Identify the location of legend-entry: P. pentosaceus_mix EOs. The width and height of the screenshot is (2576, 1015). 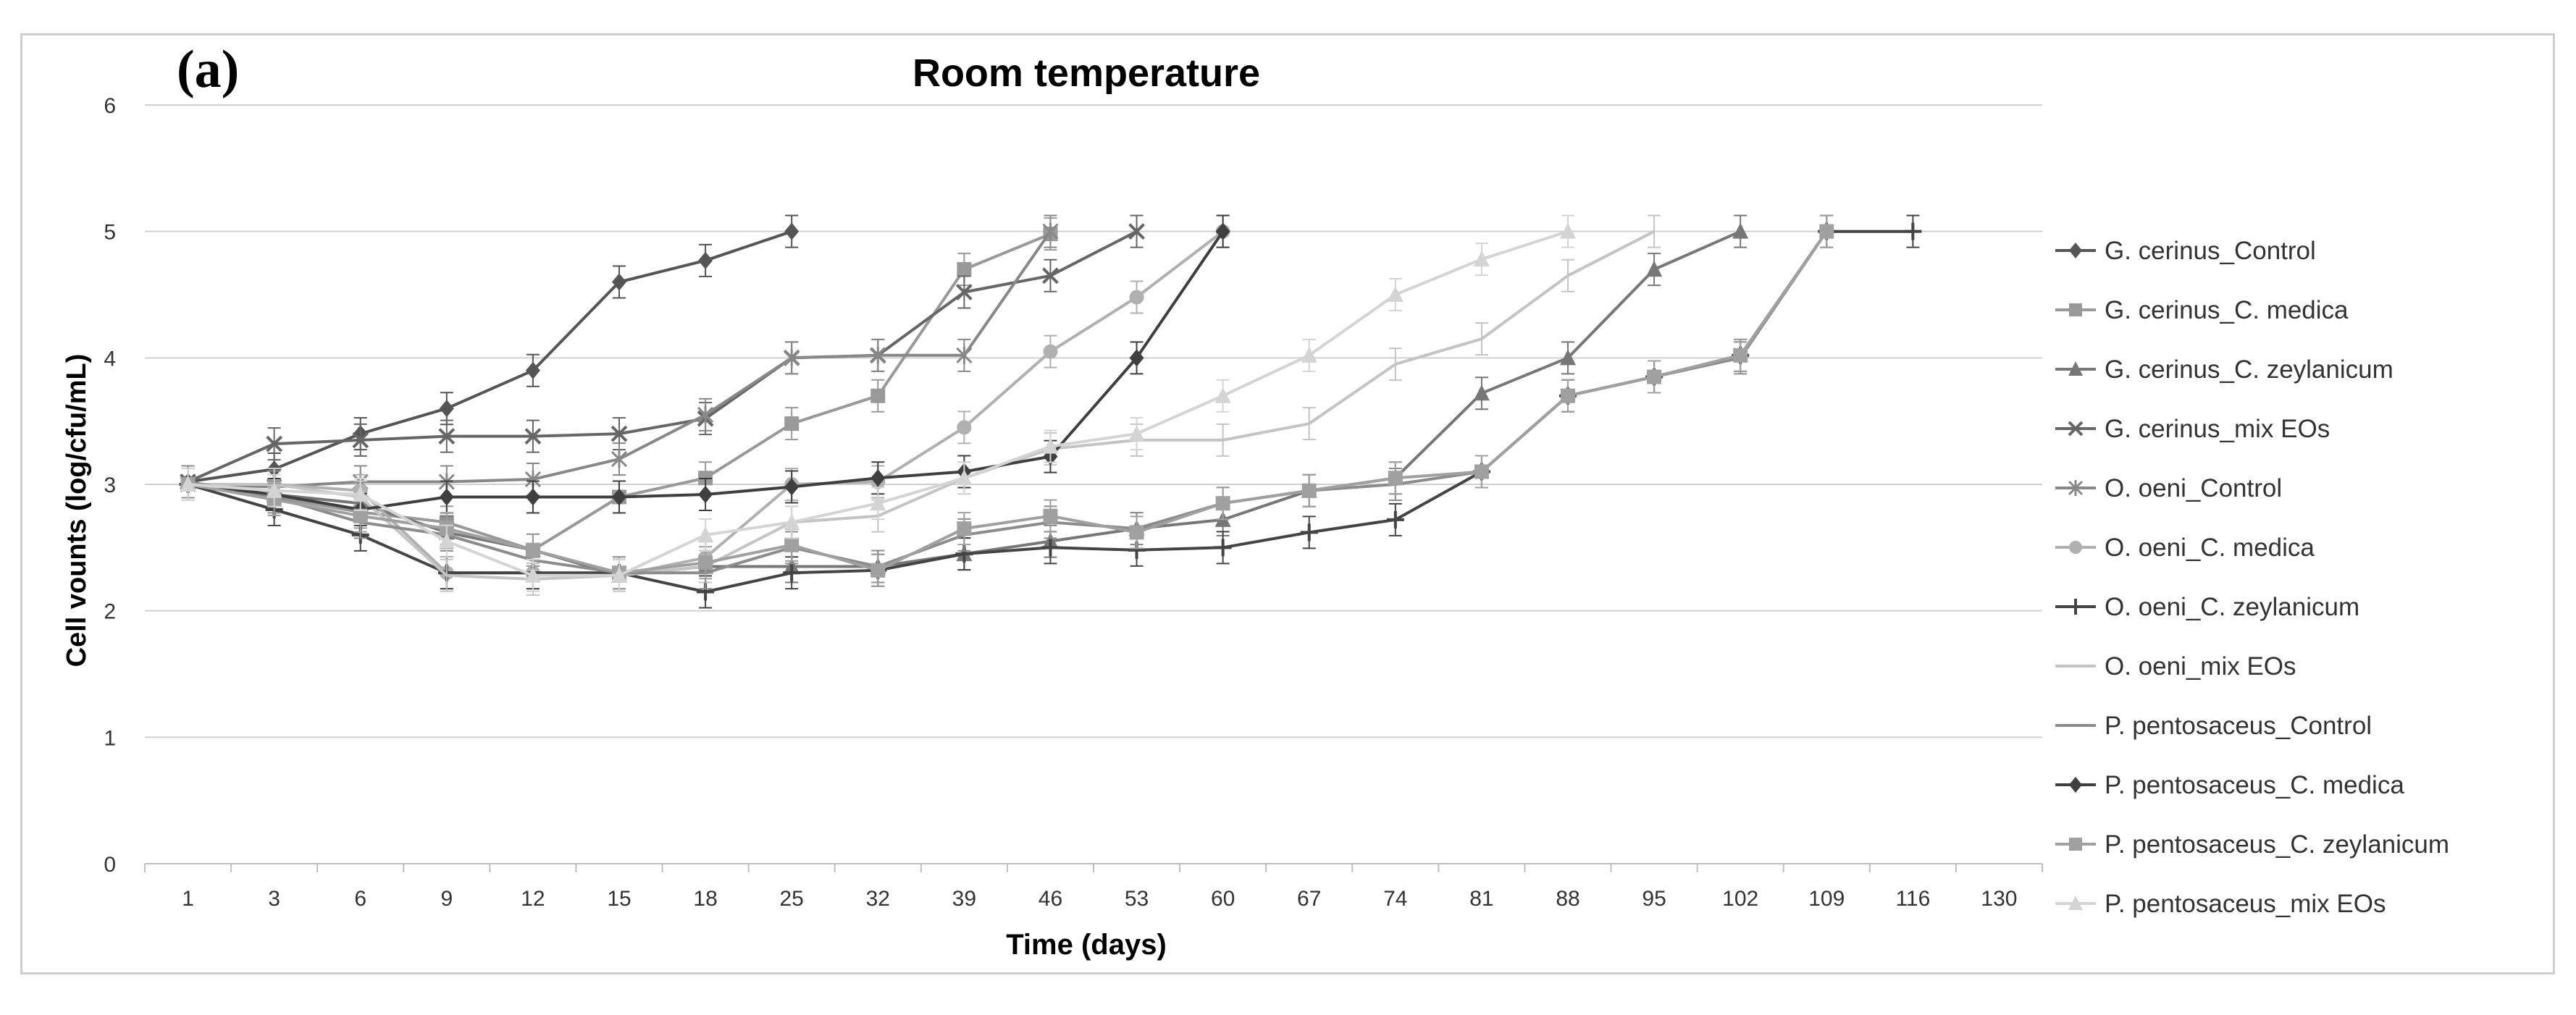
(2220, 904).